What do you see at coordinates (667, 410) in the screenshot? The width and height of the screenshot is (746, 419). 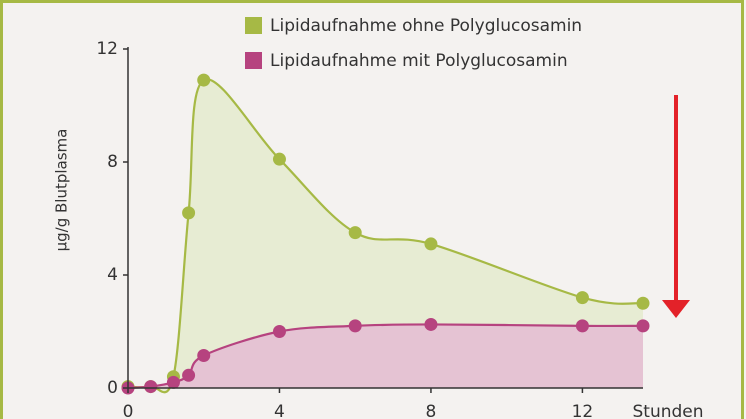 I see `x-axis-label: Stunden` at bounding box center [667, 410].